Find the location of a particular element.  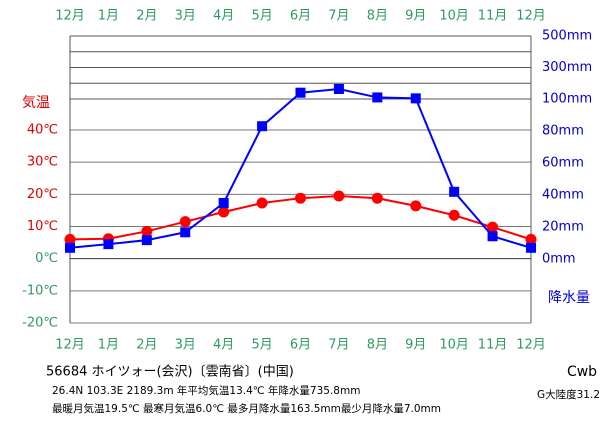

x-tick-label-top: 11月 is located at coordinates (493, 16).